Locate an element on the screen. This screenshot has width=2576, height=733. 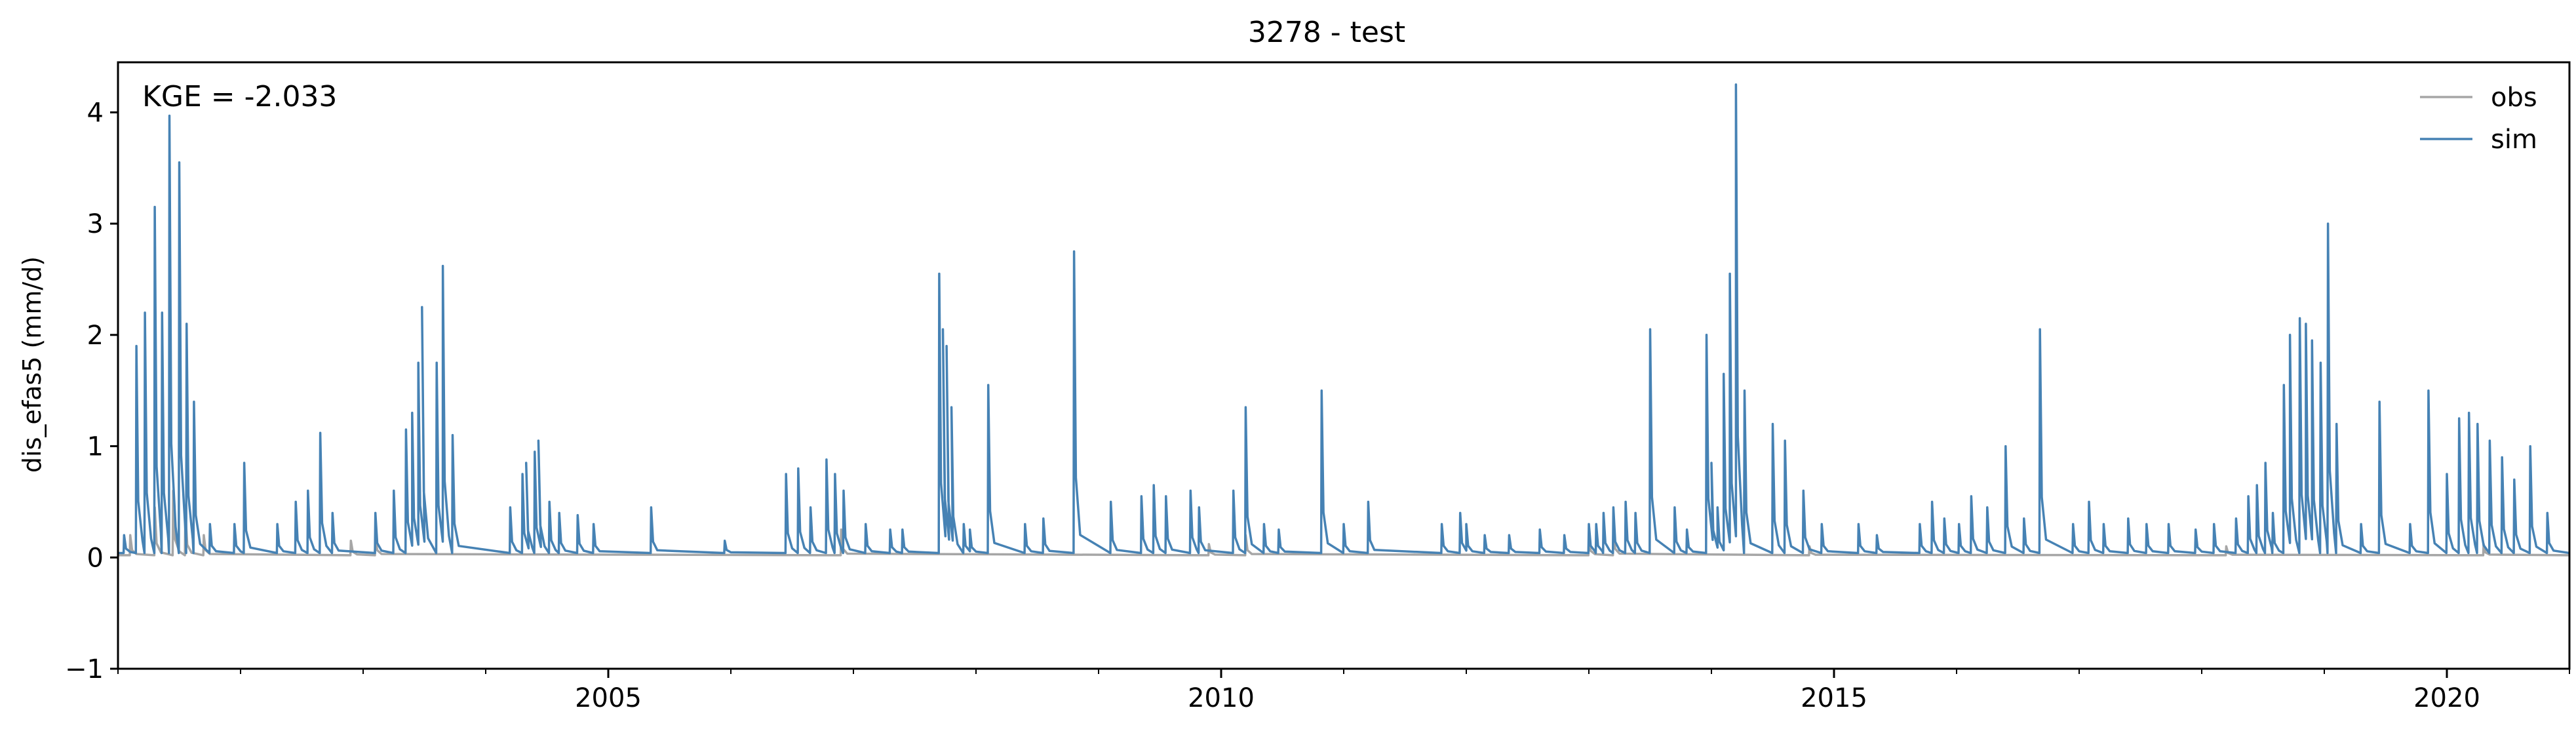
x-axis: 2005 2010 2015 2020 is located at coordinates (1343, 691).